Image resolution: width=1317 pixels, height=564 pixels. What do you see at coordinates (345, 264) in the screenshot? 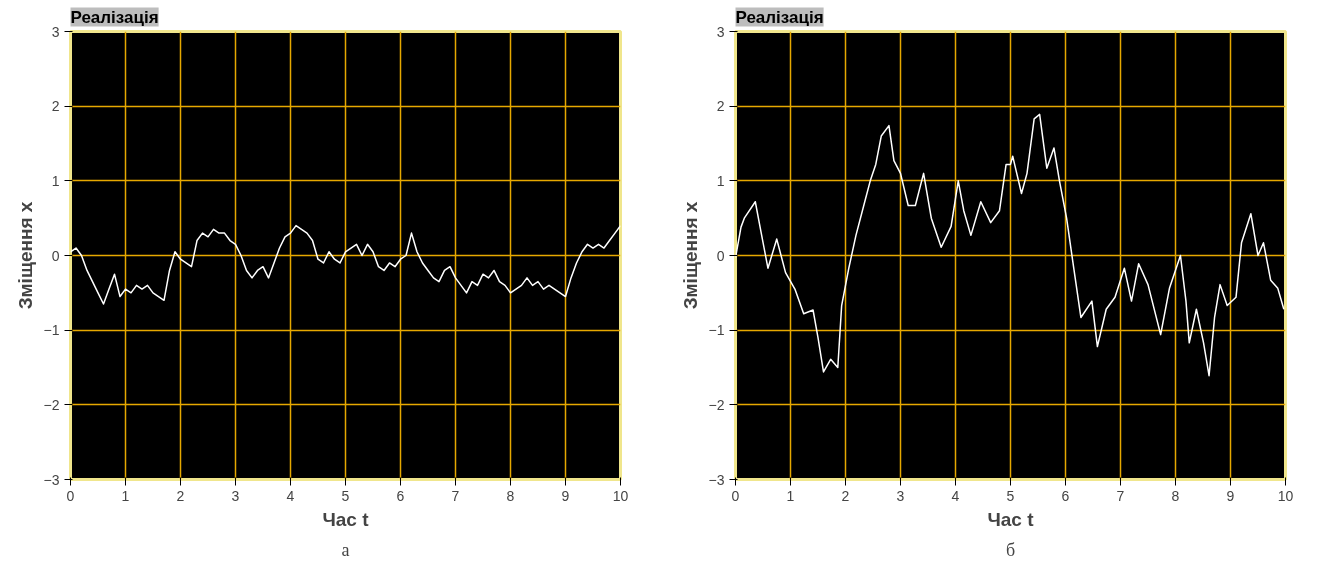
I see `line-series` at bounding box center [345, 264].